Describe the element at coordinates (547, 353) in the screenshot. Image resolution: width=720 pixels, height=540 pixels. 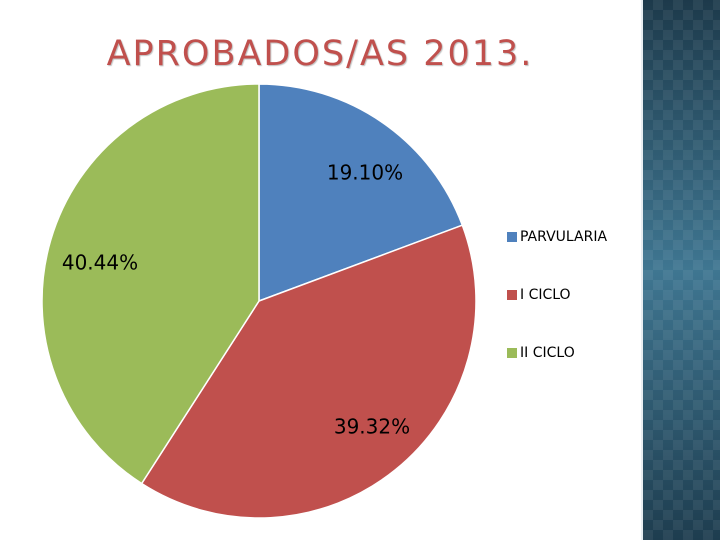
I see `legend-label-ii-ciclo: II CICLO` at that location.